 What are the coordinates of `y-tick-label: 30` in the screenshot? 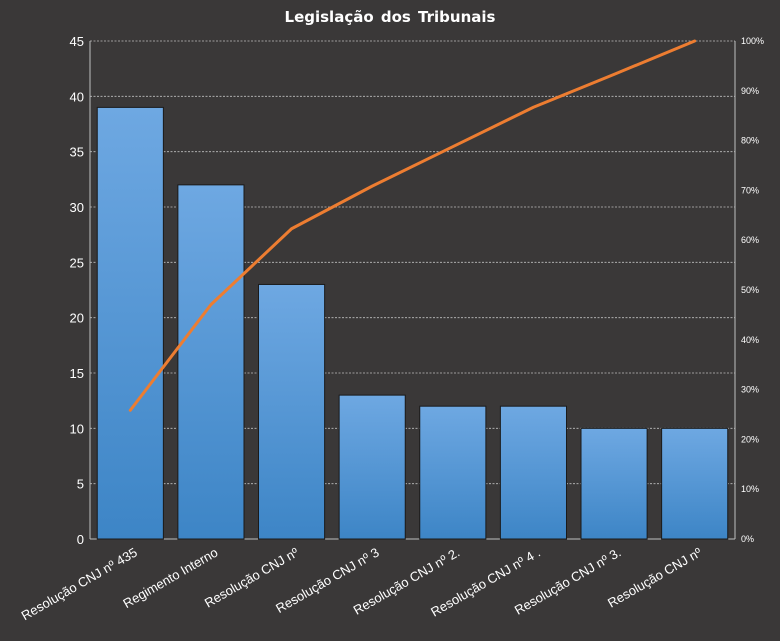 It's located at (77, 207).